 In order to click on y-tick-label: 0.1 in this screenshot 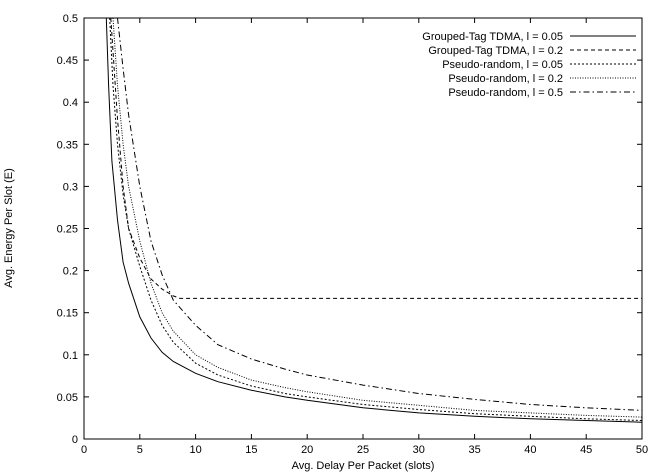, I will do `click(70, 356)`.